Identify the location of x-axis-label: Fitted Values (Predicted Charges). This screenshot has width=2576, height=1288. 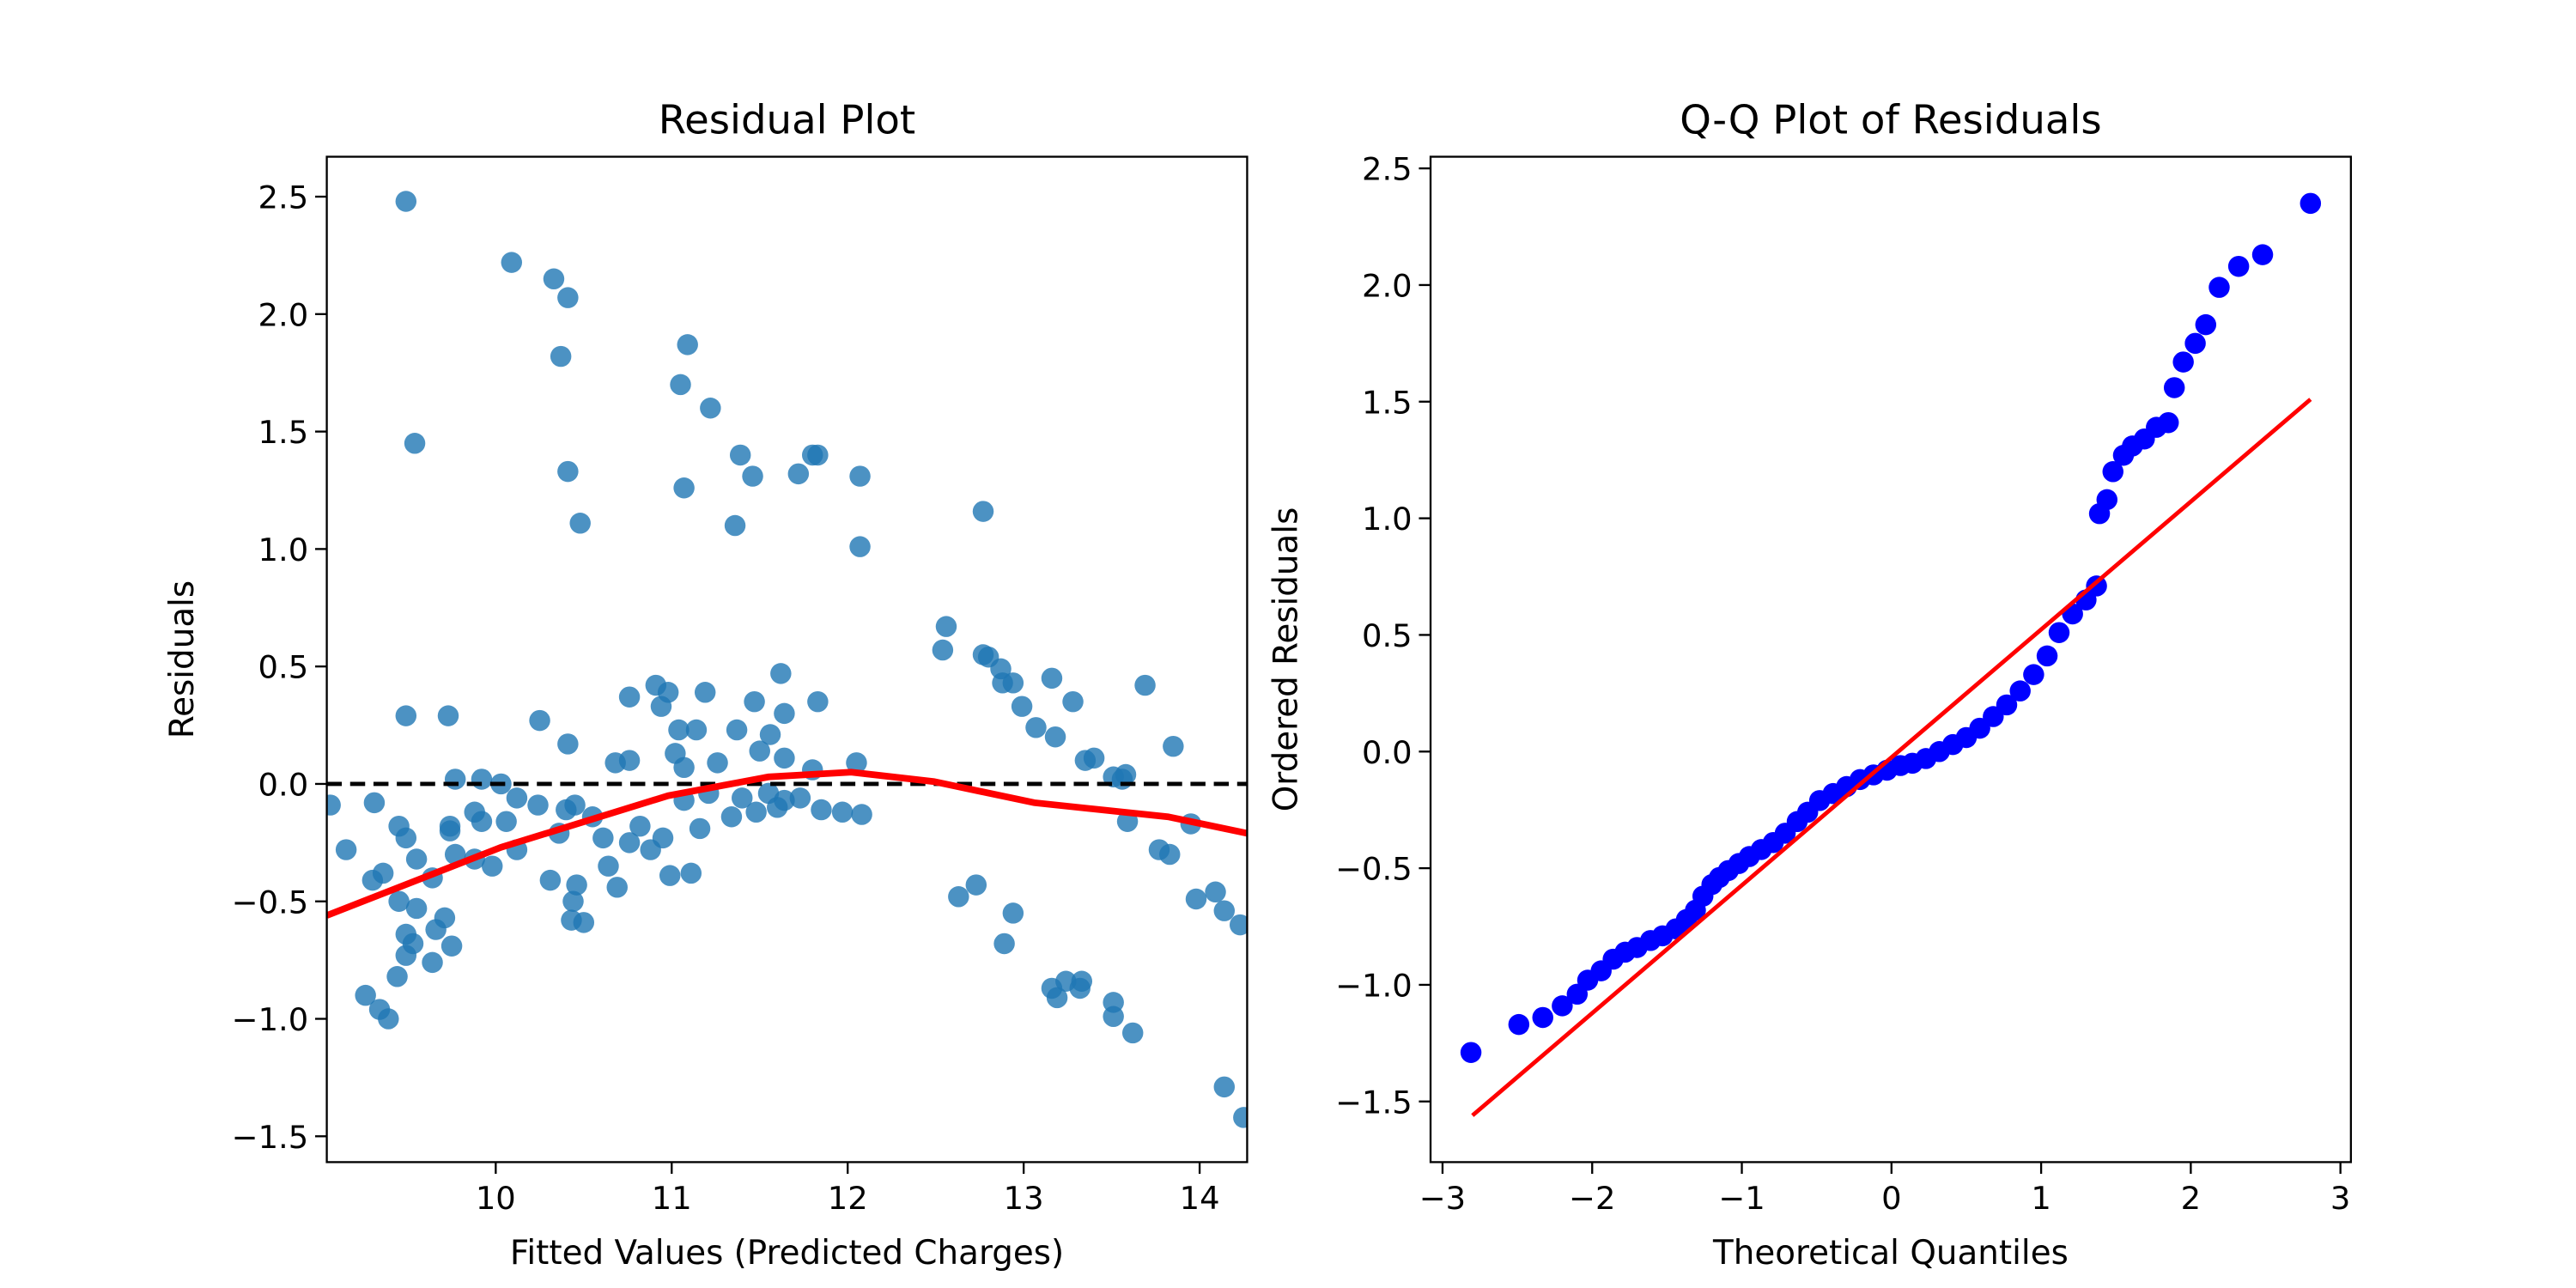
(787, 1254).